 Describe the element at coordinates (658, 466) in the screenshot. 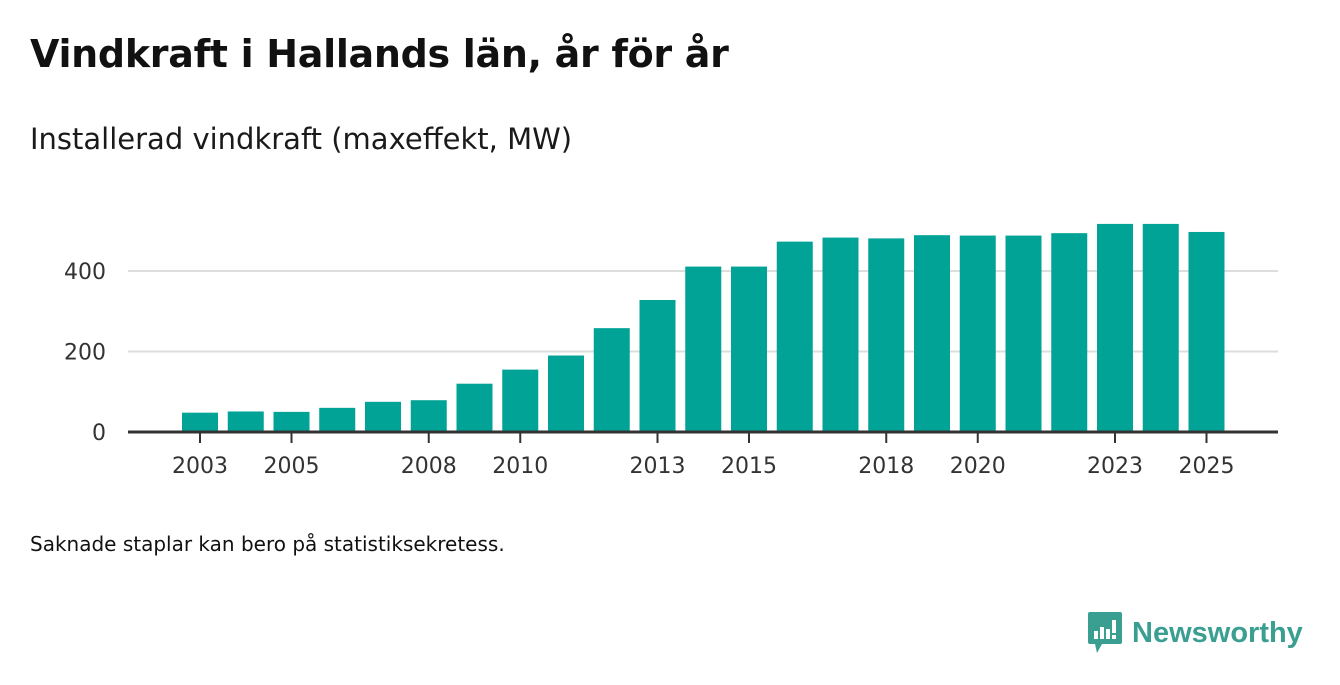

I see `x-tick-label: 2013` at that location.